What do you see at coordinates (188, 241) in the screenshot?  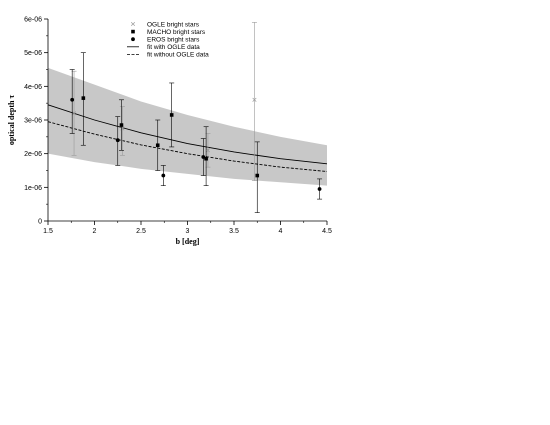 I see `x-axis-label: b [deg]` at bounding box center [188, 241].